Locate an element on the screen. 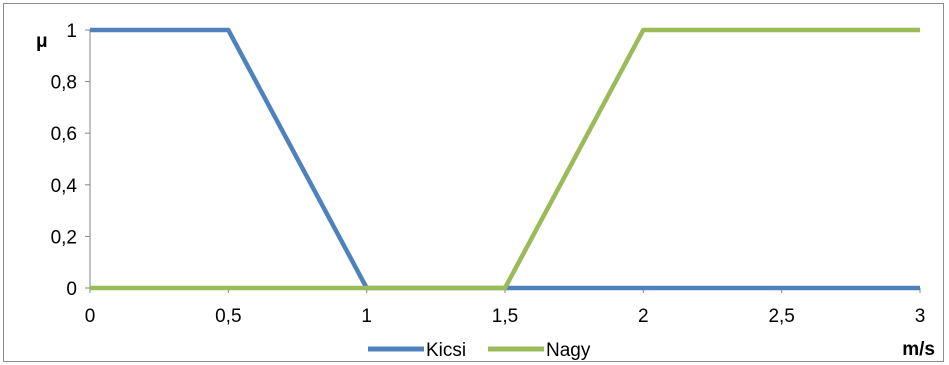 This screenshot has height=365, width=949. x-tick-label: 2,5 is located at coordinates (781, 316).